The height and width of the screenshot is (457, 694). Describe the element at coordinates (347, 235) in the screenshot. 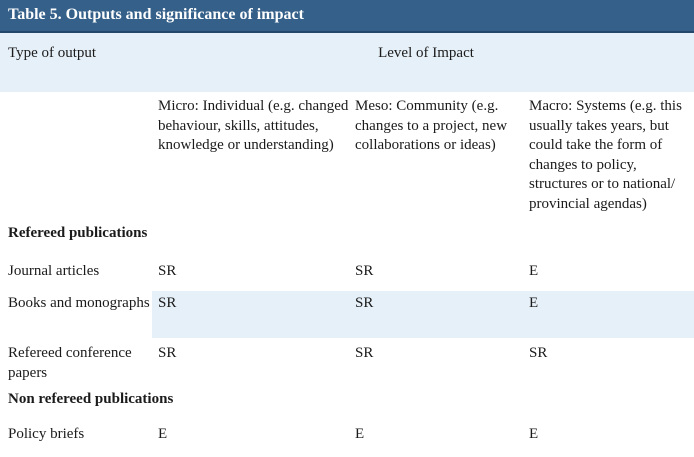

I see `section-heading-row: Refereed publications` at that location.